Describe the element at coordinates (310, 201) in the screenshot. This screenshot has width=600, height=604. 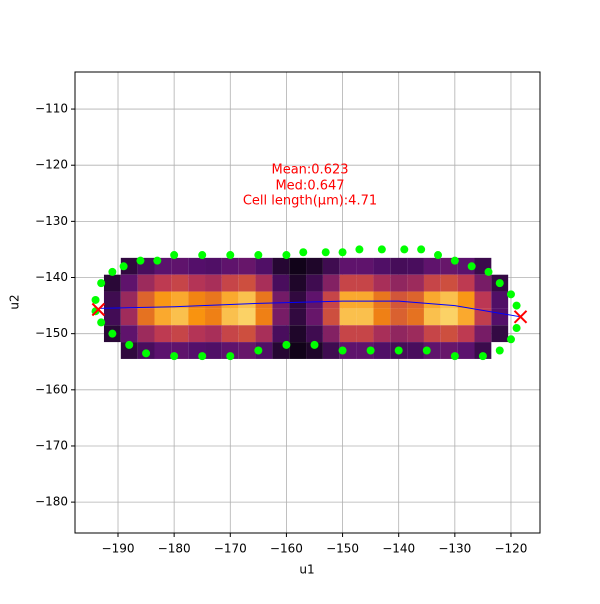
I see `annotation: Cell length(μm):4.71` at that location.